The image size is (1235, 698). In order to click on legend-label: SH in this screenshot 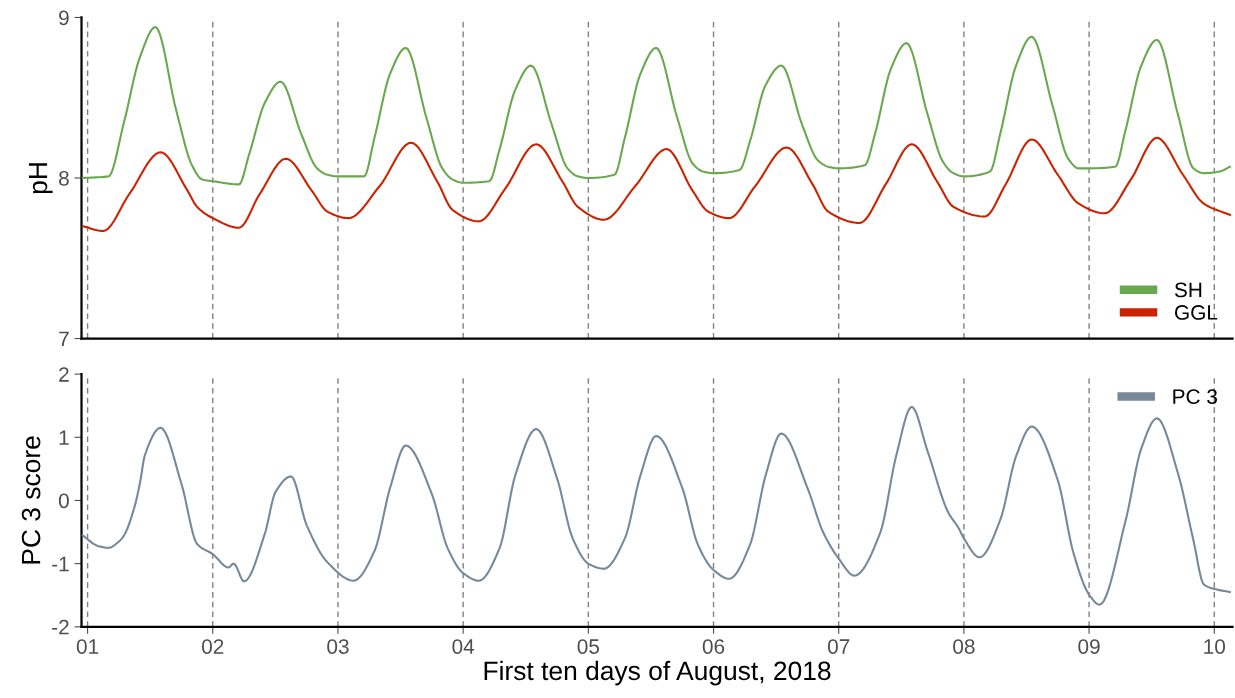, I will do `click(1188, 290)`.